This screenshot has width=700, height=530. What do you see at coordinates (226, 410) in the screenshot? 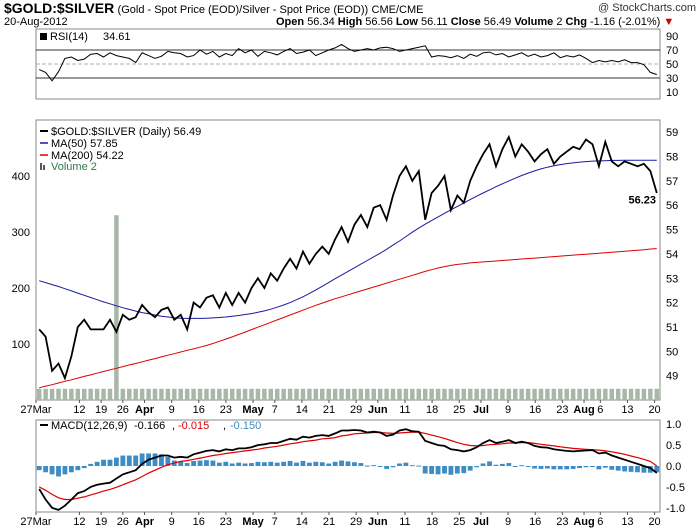
I see `x-tick-label: 23` at bounding box center [226, 410].